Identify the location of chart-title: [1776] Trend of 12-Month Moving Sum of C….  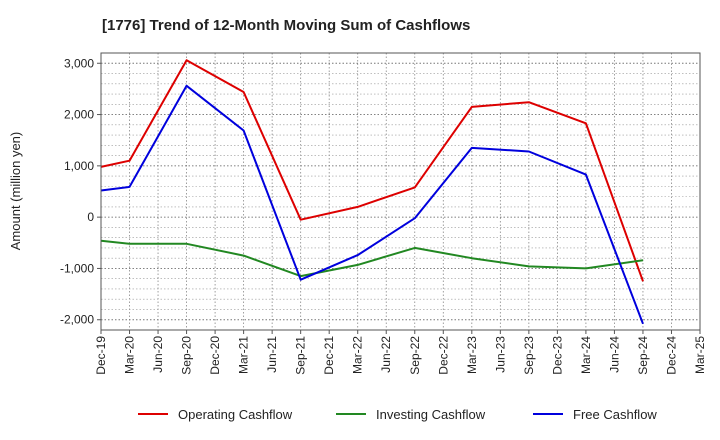
(286, 25).